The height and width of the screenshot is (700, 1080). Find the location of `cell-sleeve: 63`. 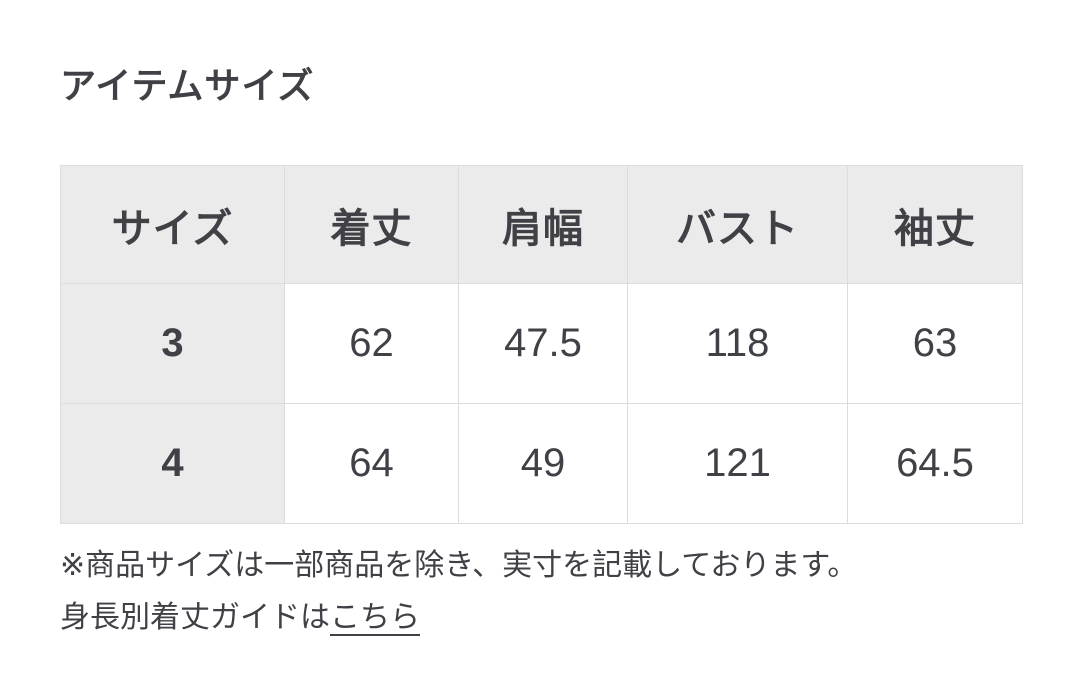

cell-sleeve: 63 is located at coordinates (935, 344).